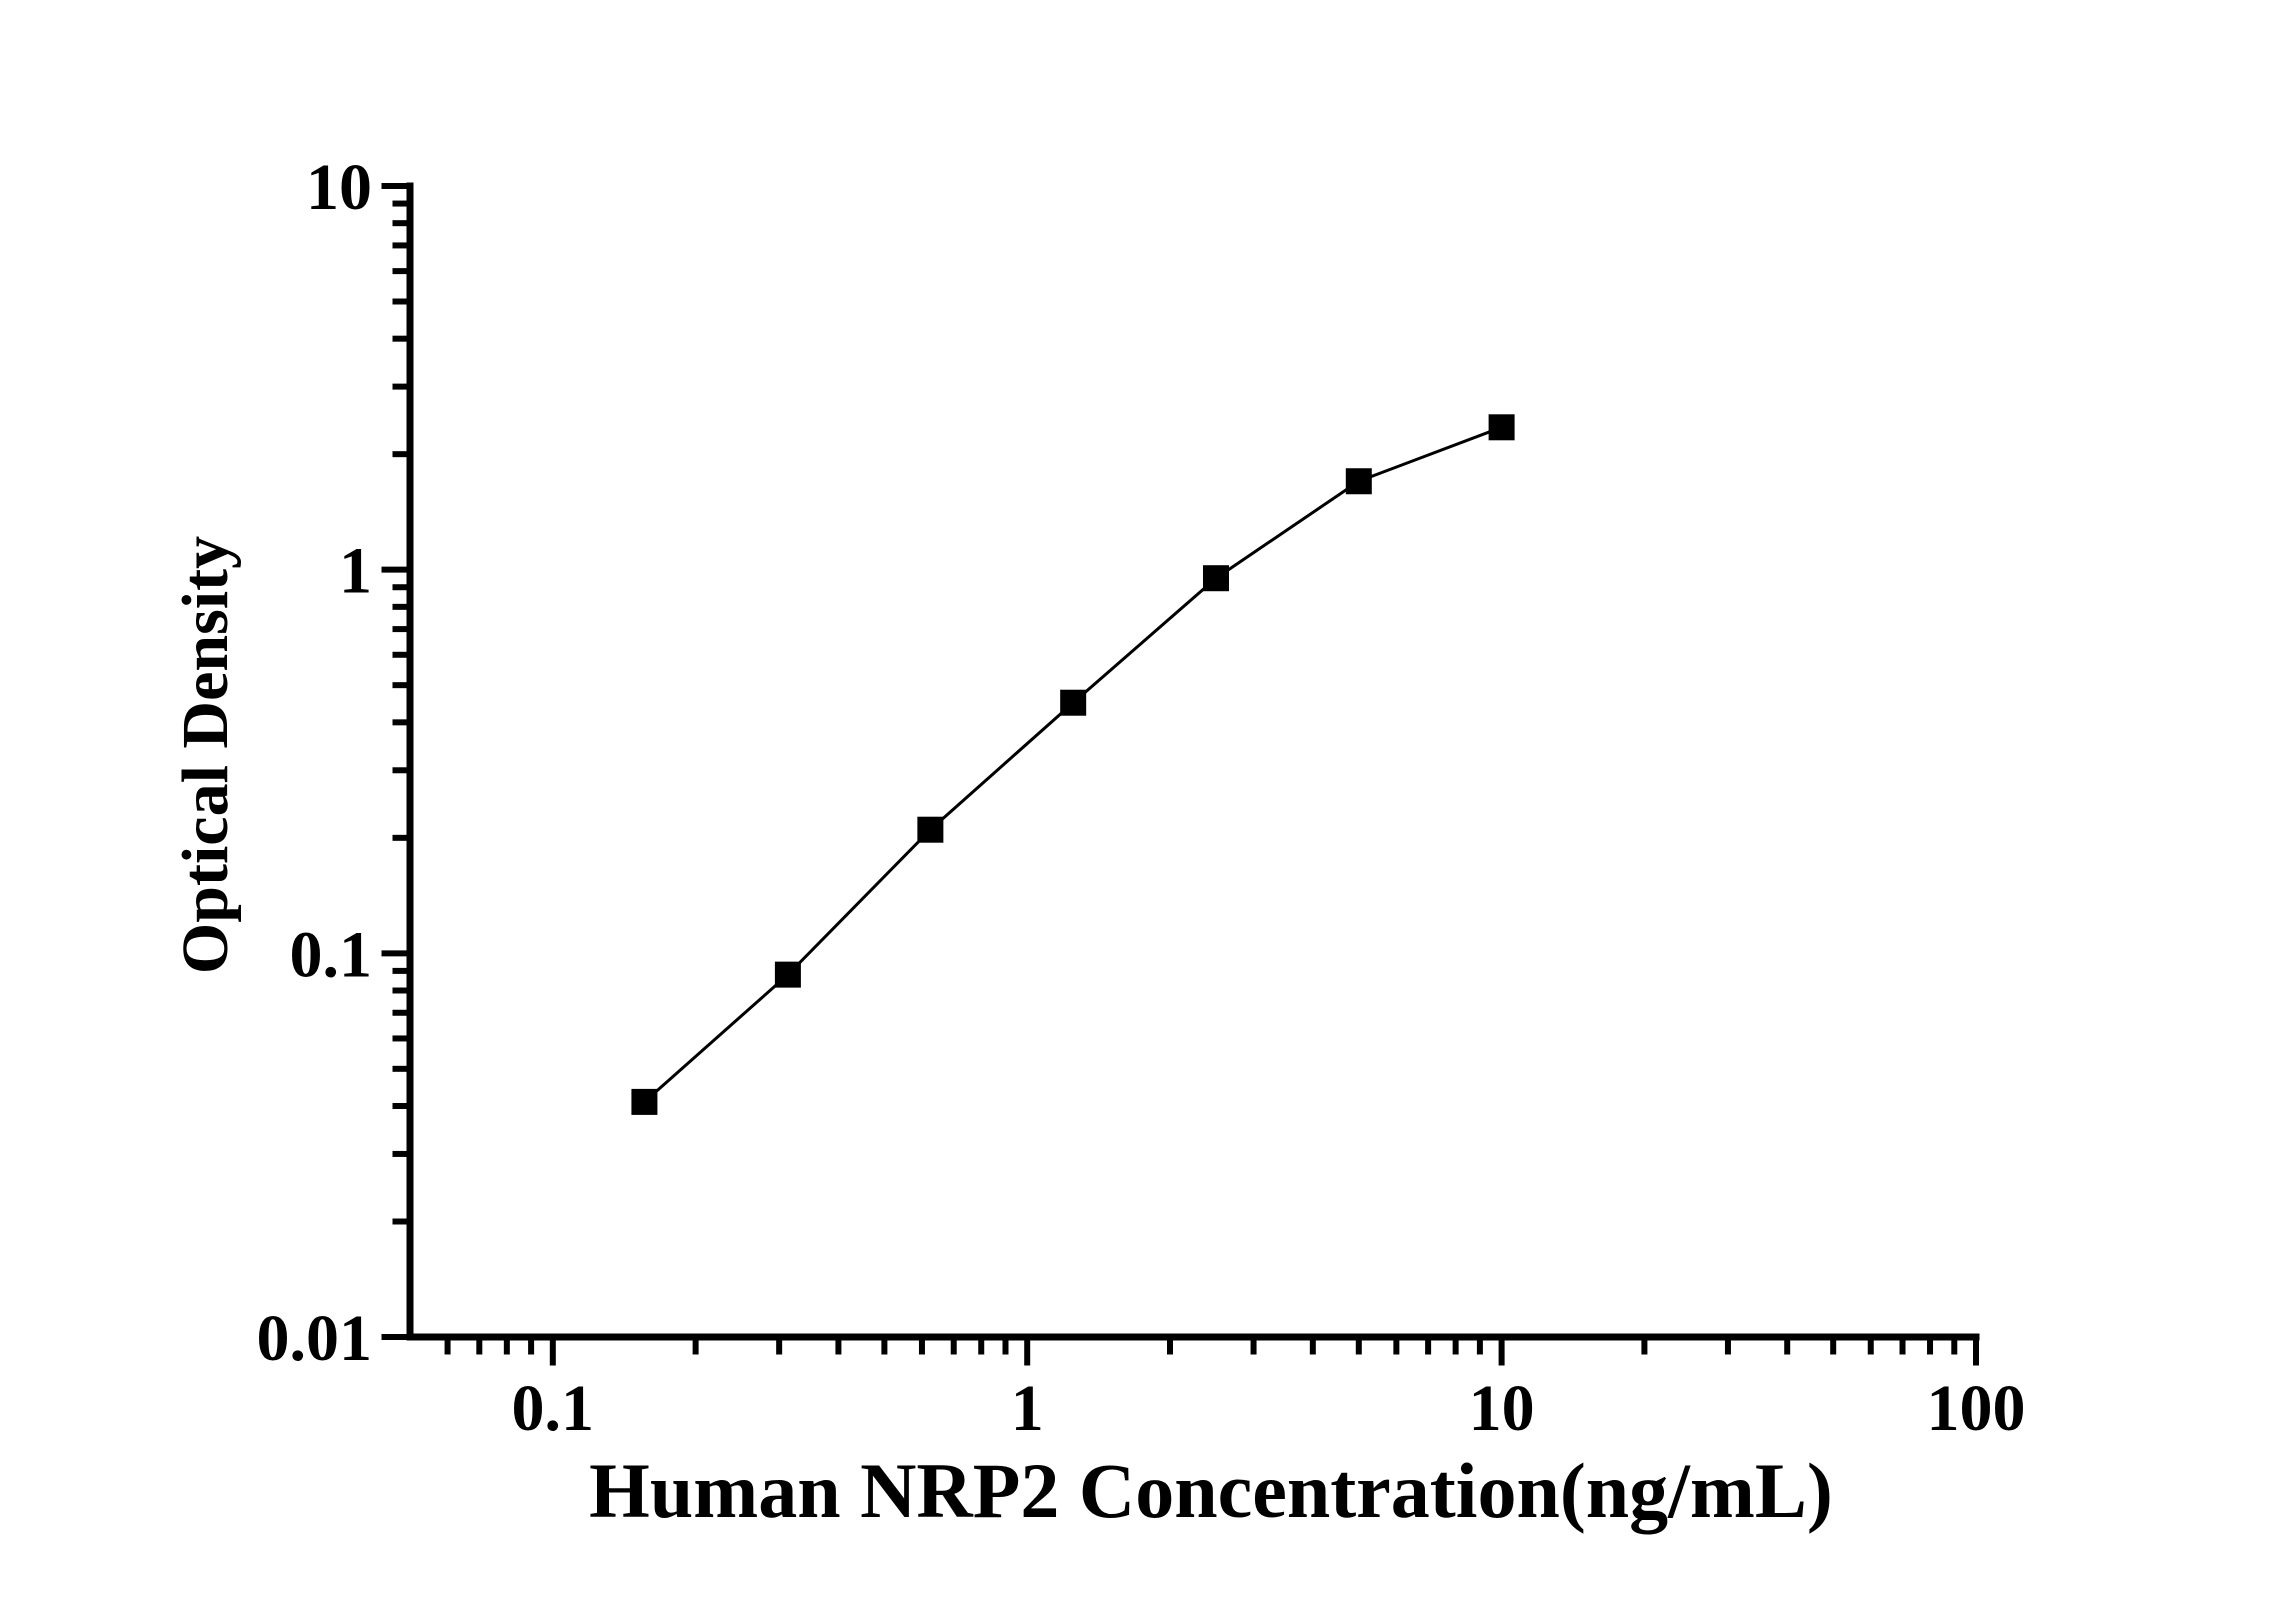  Describe the element at coordinates (205, 755) in the screenshot. I see `y-axis-title: Optical Density` at that location.